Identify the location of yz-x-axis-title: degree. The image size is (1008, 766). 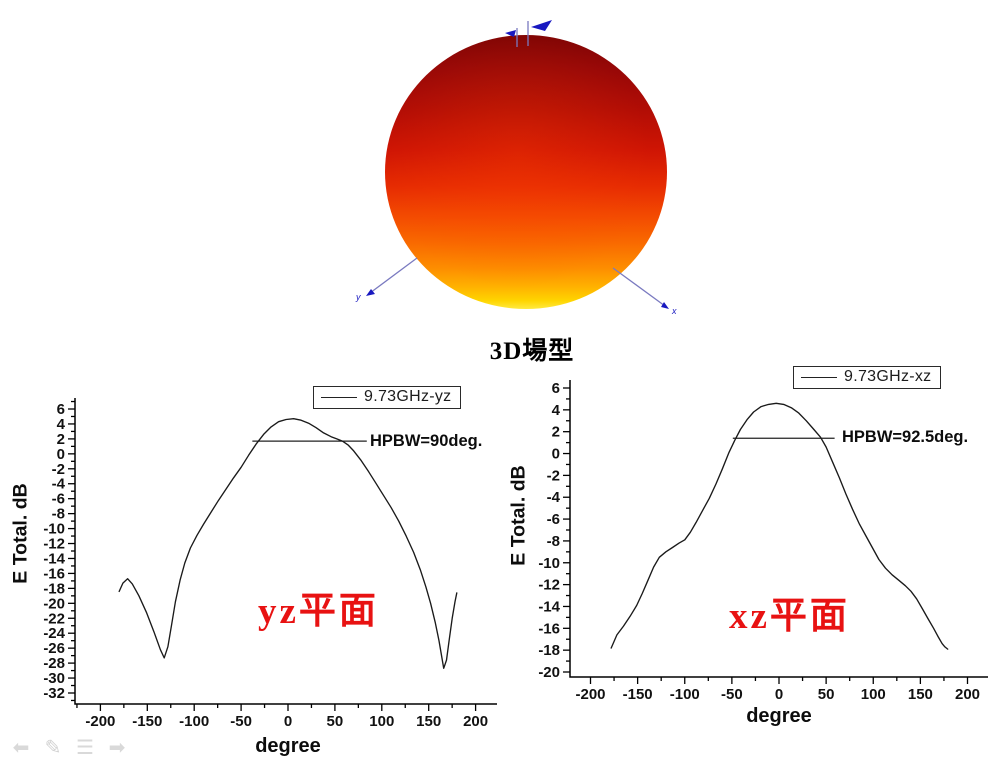
(288, 746).